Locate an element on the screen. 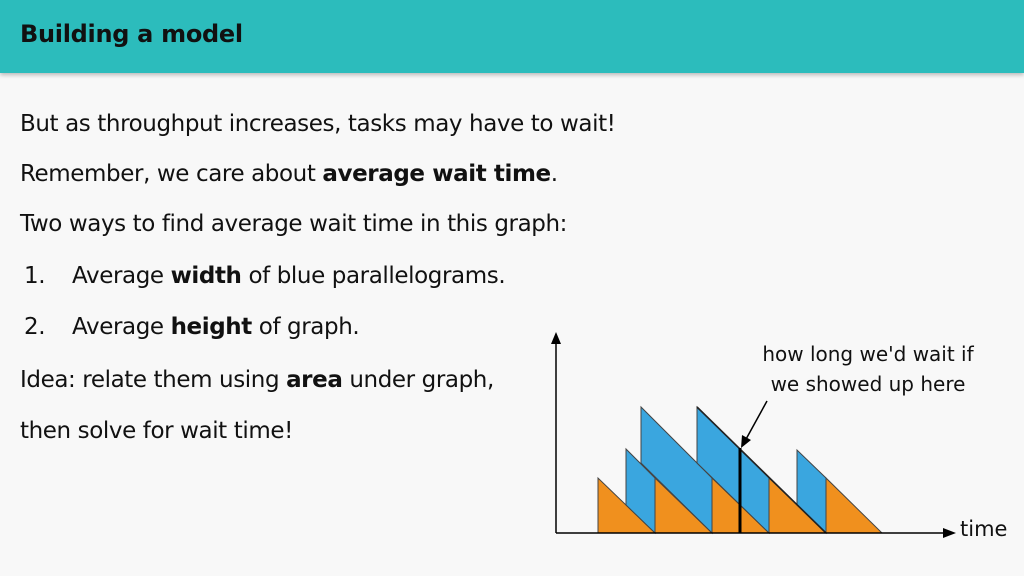 The width and height of the screenshot is (1024, 576). header-bar: Building a model is located at coordinates (512, 36).